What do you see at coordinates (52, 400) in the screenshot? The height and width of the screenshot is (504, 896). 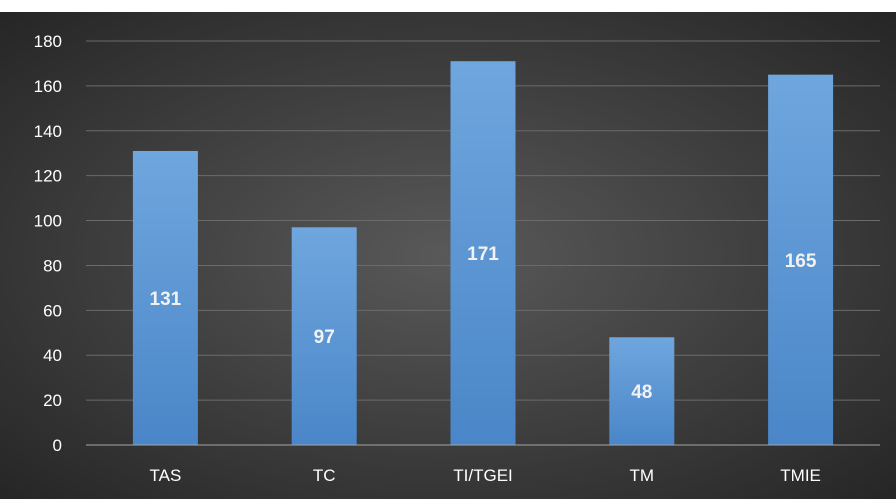 I see `y-tick-label: 20` at bounding box center [52, 400].